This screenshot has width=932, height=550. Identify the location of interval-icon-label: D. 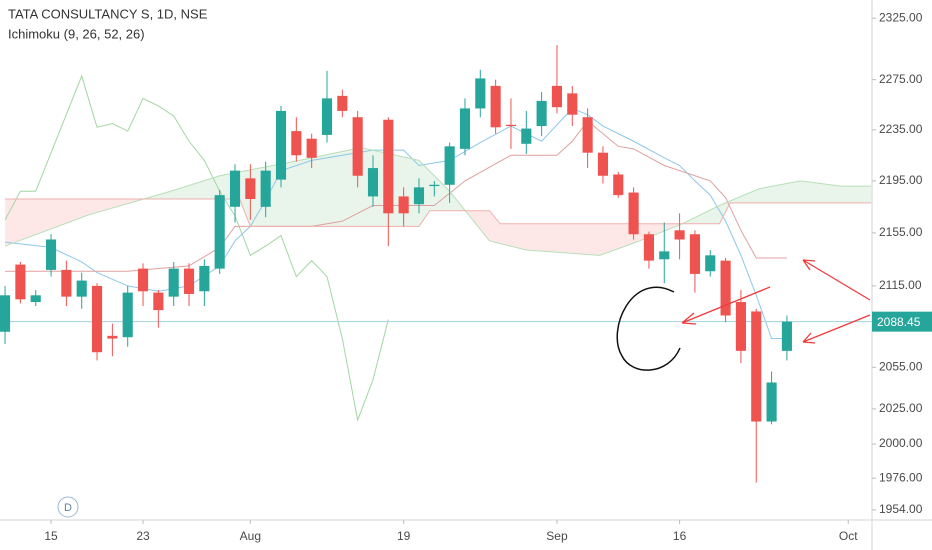
(68, 508).